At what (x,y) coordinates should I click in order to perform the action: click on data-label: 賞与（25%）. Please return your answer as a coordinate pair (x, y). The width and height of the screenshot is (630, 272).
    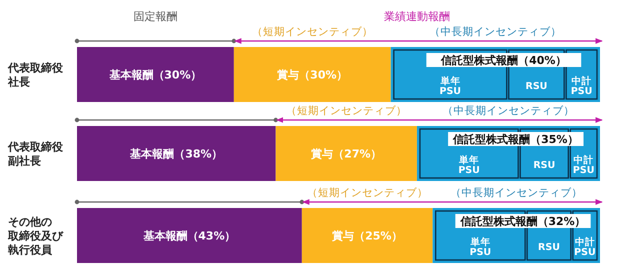
    Looking at the image, I should click on (367, 236).